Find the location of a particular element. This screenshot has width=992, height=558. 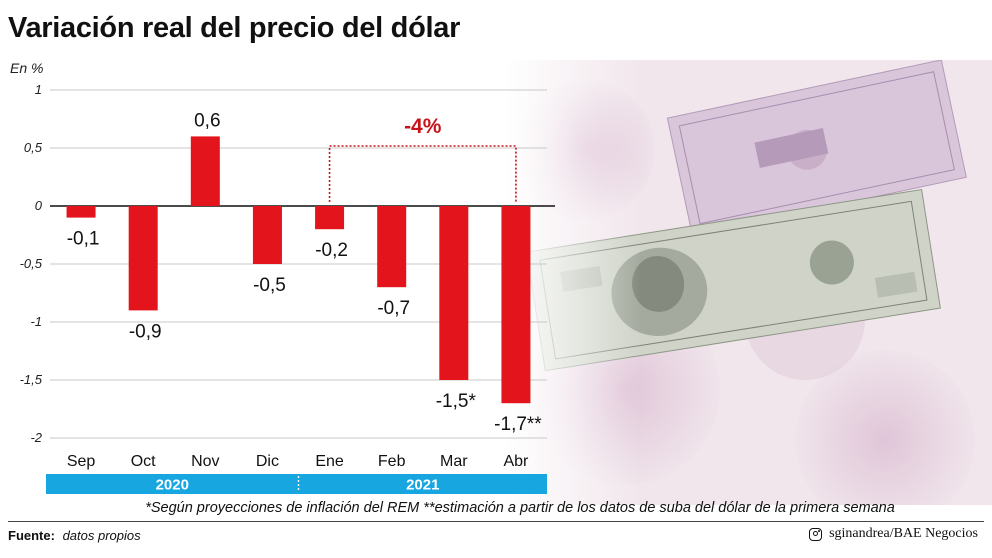

x-tick-label: Dic is located at coordinates (267, 461).